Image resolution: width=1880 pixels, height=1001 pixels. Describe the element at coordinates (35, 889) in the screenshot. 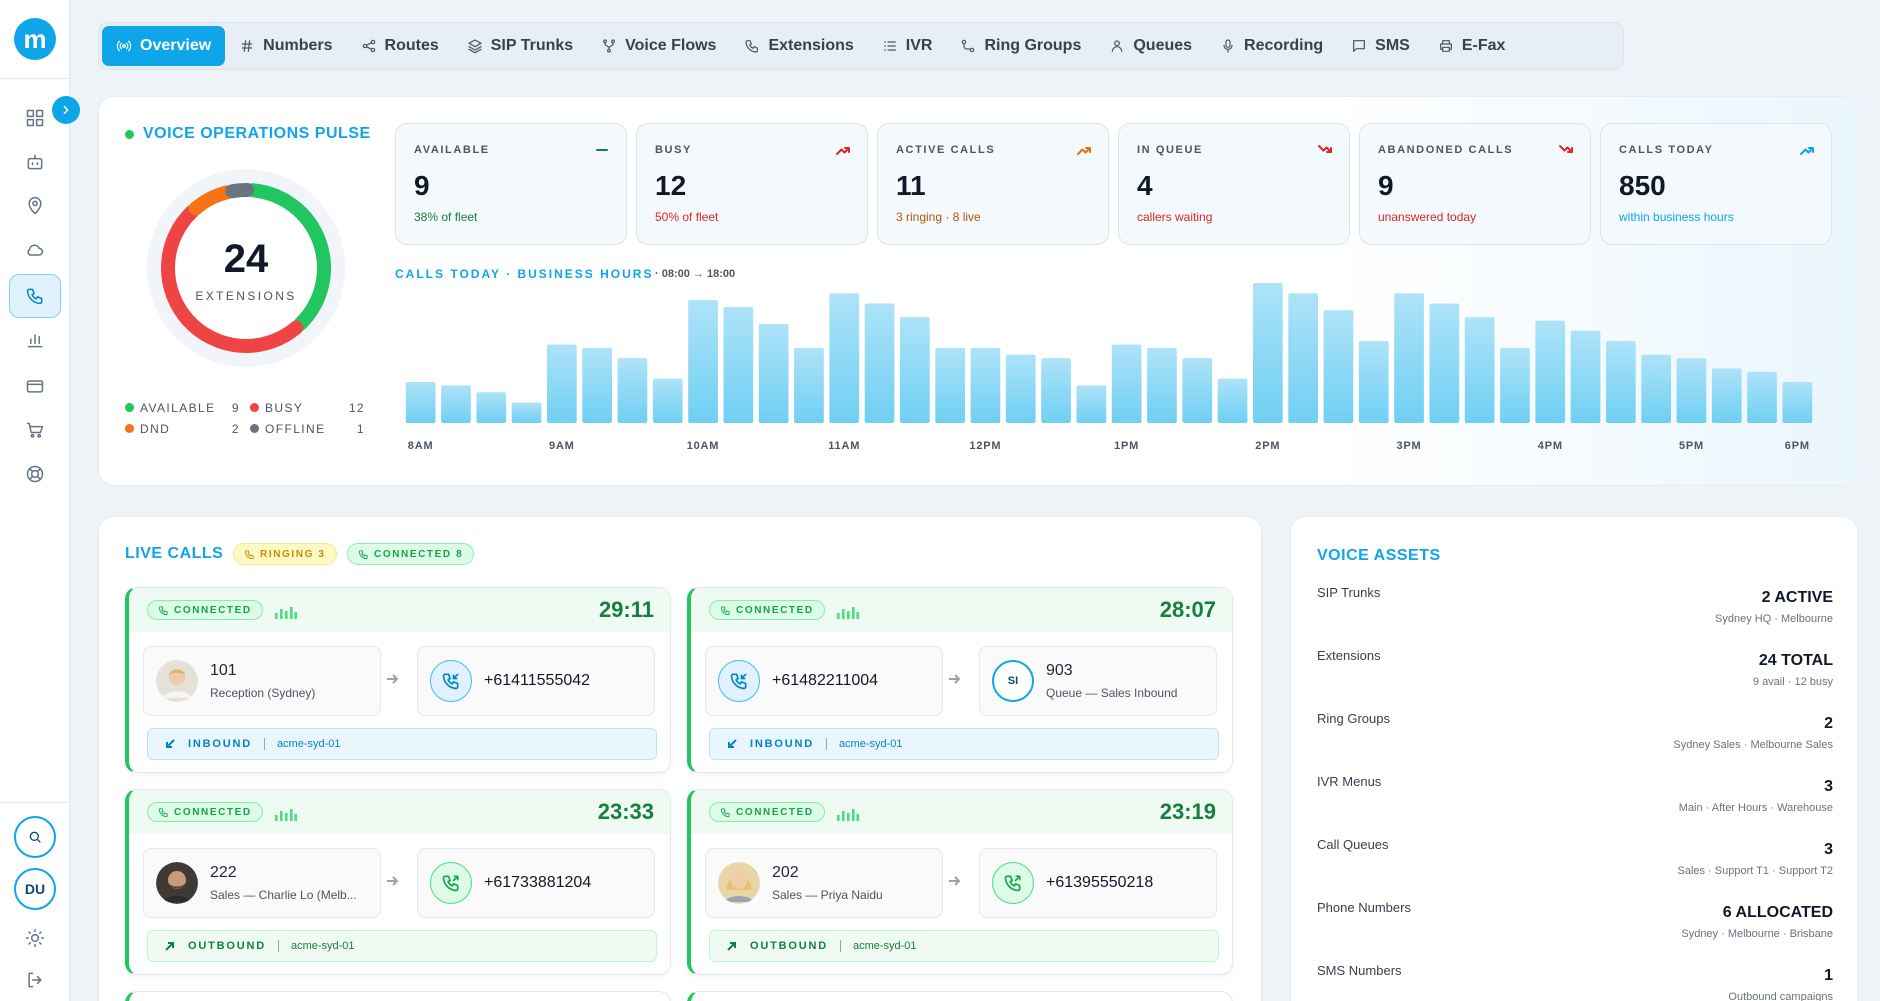

I see `user-avatar: DU` at that location.